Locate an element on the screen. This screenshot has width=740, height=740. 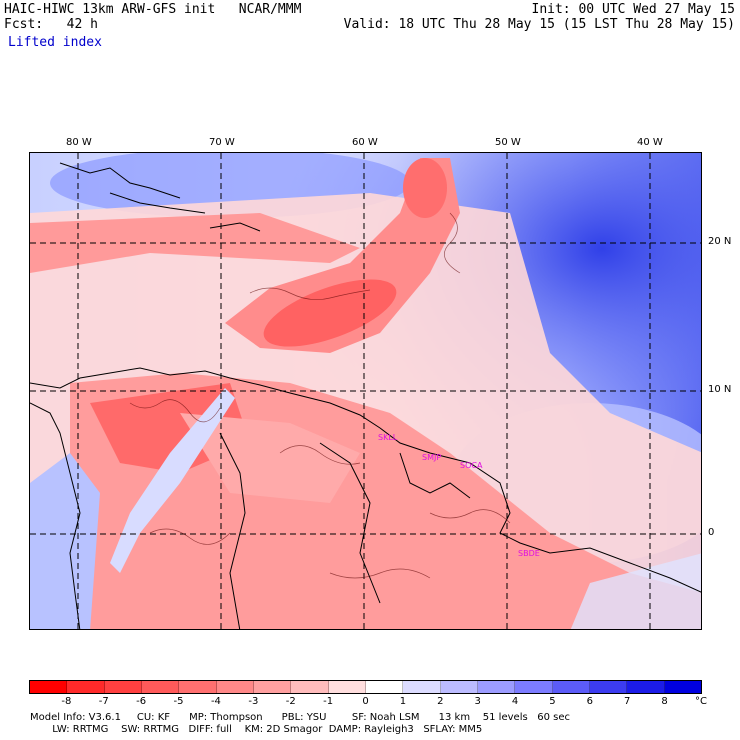
lon-label-70w: 70 W is located at coordinates (222, 142).